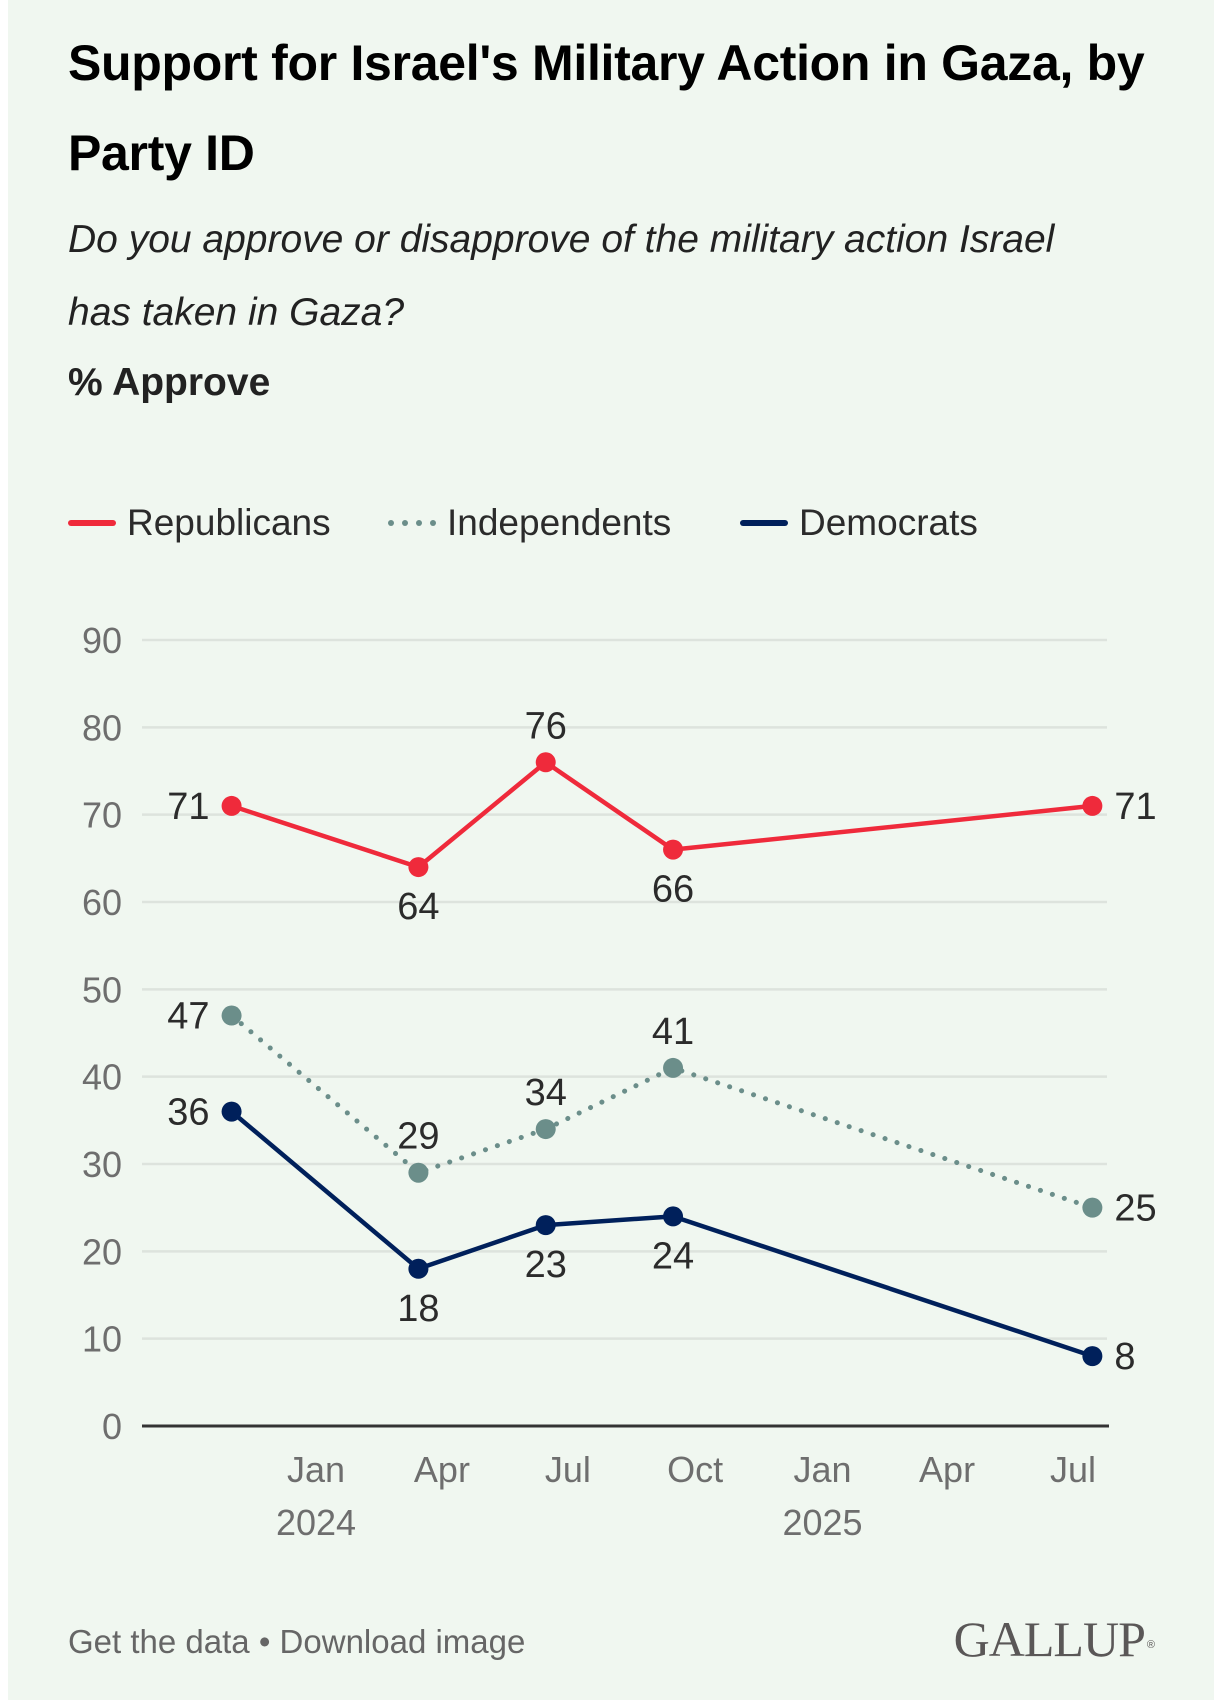  I want to click on data-label-independents: 41, so click(673, 1032).